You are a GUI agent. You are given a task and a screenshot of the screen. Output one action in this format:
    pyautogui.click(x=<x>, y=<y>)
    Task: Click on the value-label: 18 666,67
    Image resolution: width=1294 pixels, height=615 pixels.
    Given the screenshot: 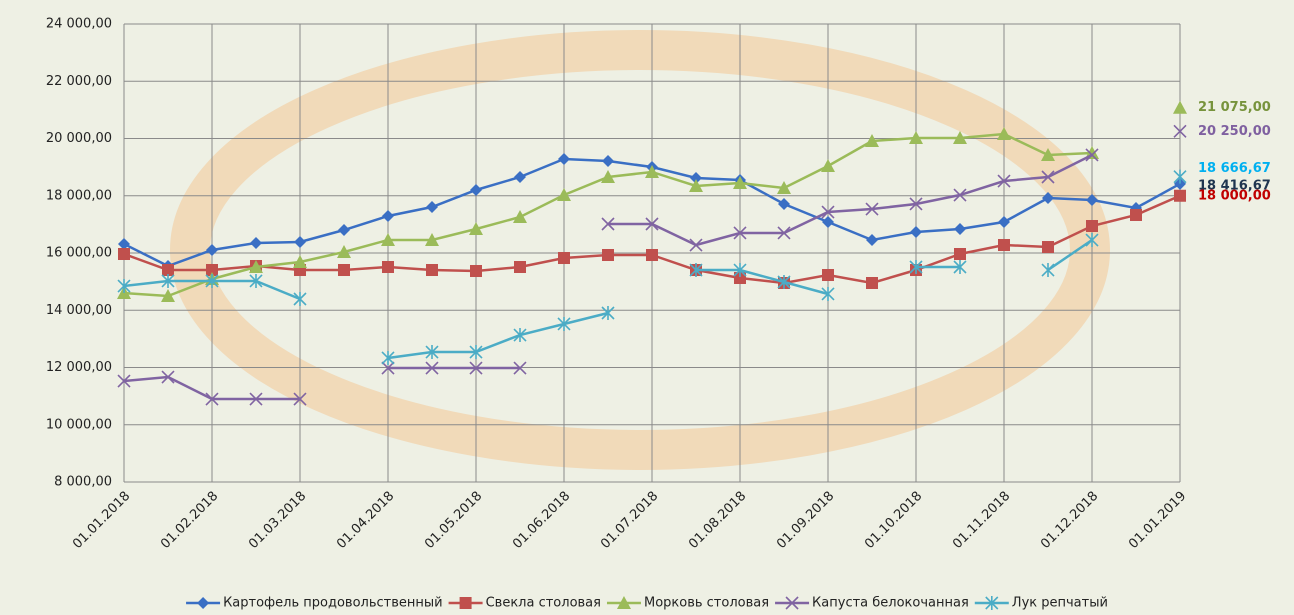 What is the action you would take?
    pyautogui.click(x=1234, y=168)
    